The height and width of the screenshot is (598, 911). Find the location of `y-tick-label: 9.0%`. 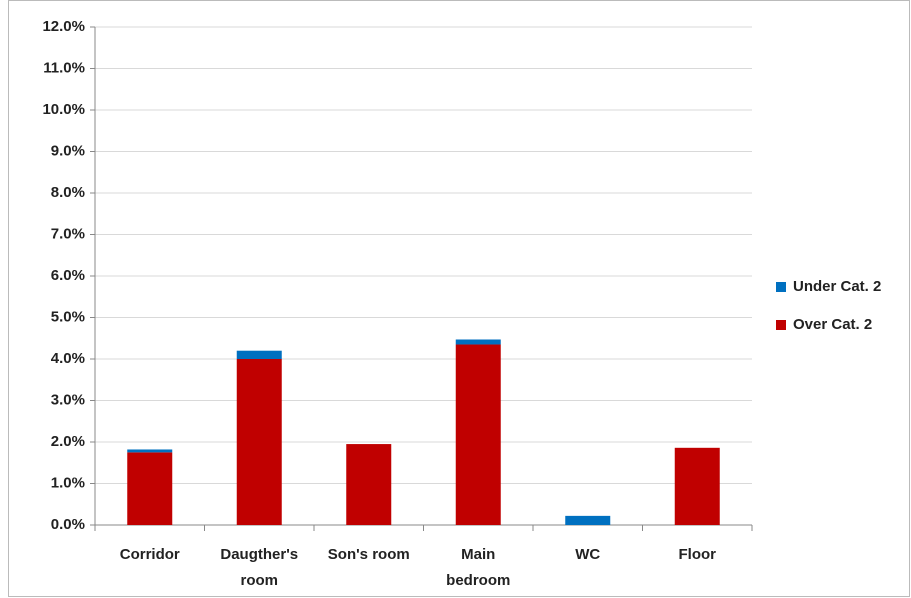

y-tick-label: 9.0% is located at coordinates (68, 150).